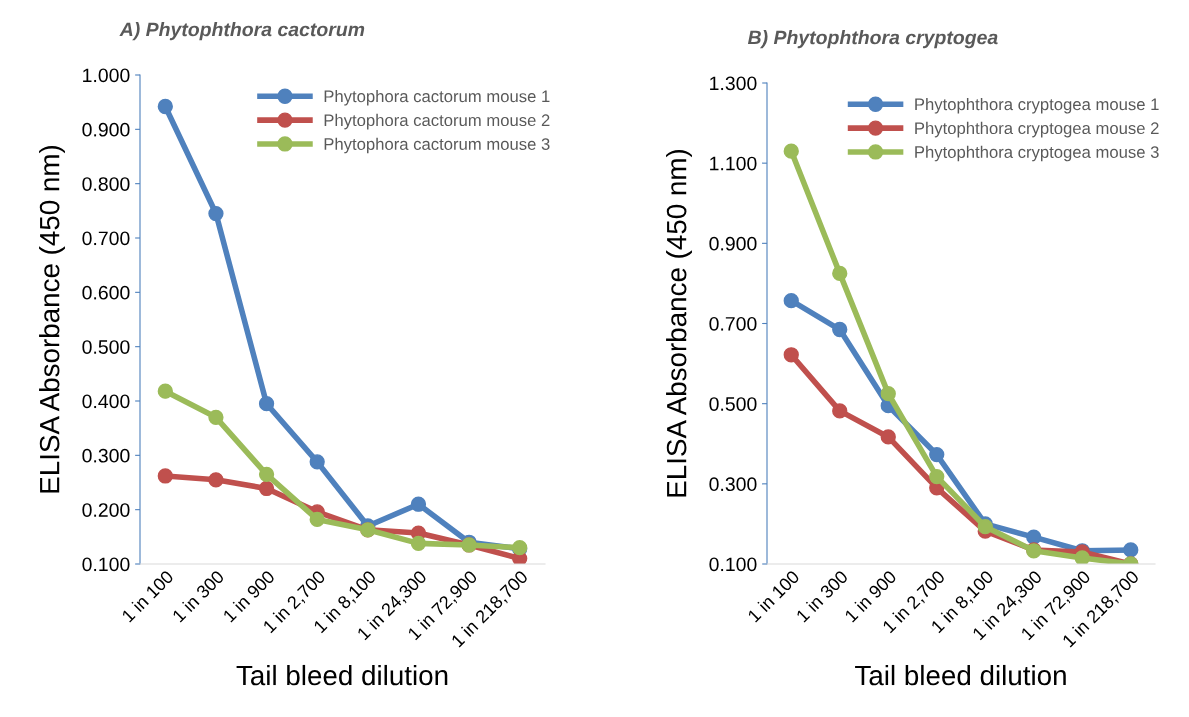  What do you see at coordinates (437, 145) in the screenshot?
I see `legend-label: Phytophora cactorum mouse 3` at bounding box center [437, 145].